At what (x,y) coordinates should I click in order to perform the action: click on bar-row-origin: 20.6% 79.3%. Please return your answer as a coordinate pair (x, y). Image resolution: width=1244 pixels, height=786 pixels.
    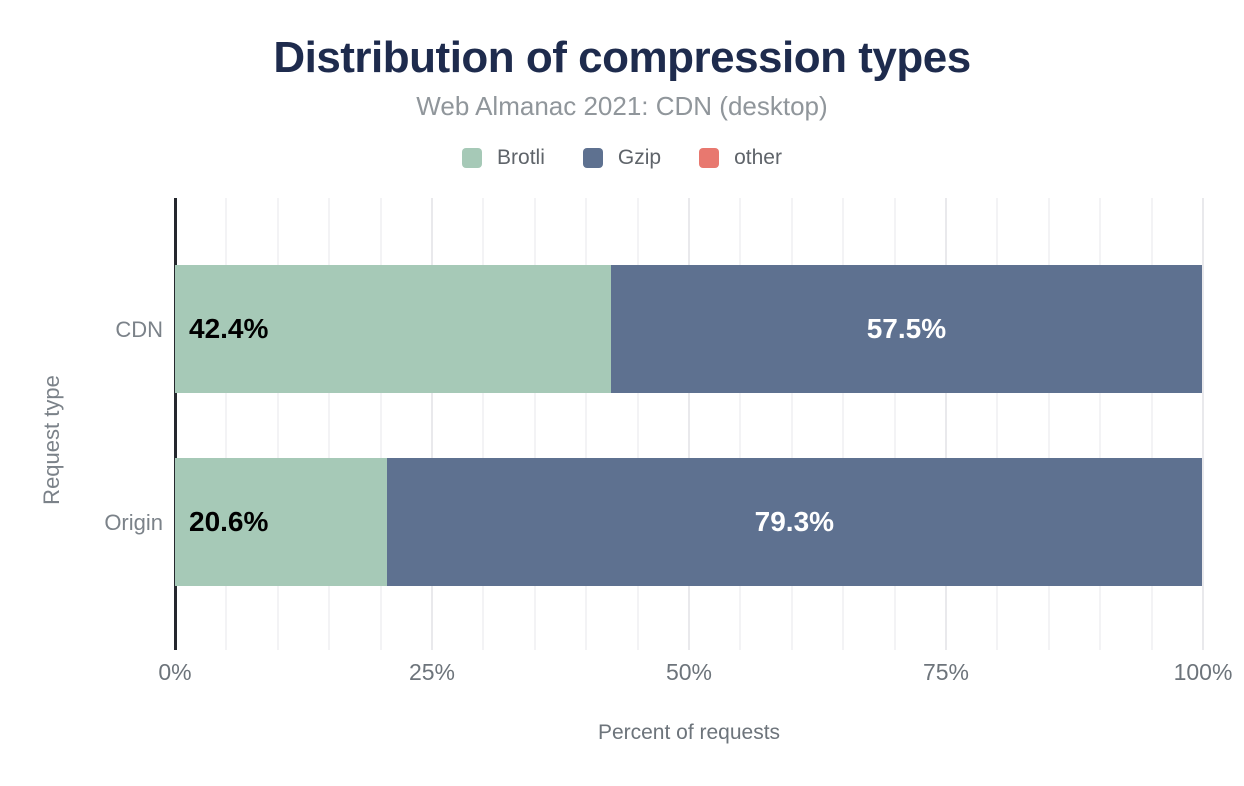
    Looking at the image, I should click on (689, 522).